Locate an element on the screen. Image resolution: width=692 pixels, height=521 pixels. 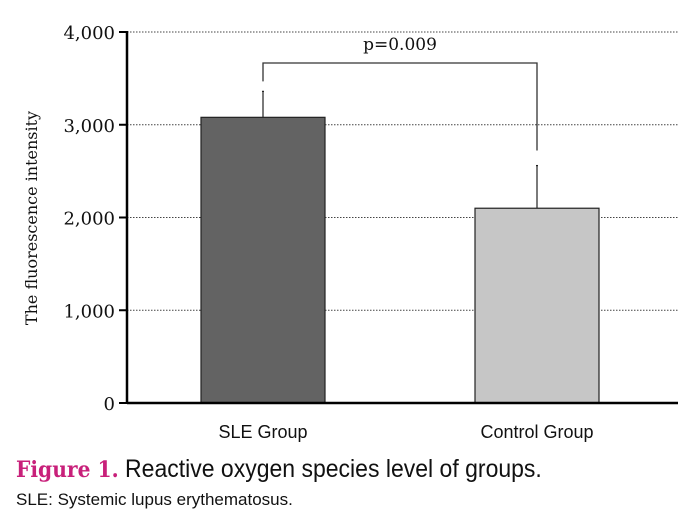
caption-text: Reactive oxygen species level of groups. is located at coordinates (330, 469).